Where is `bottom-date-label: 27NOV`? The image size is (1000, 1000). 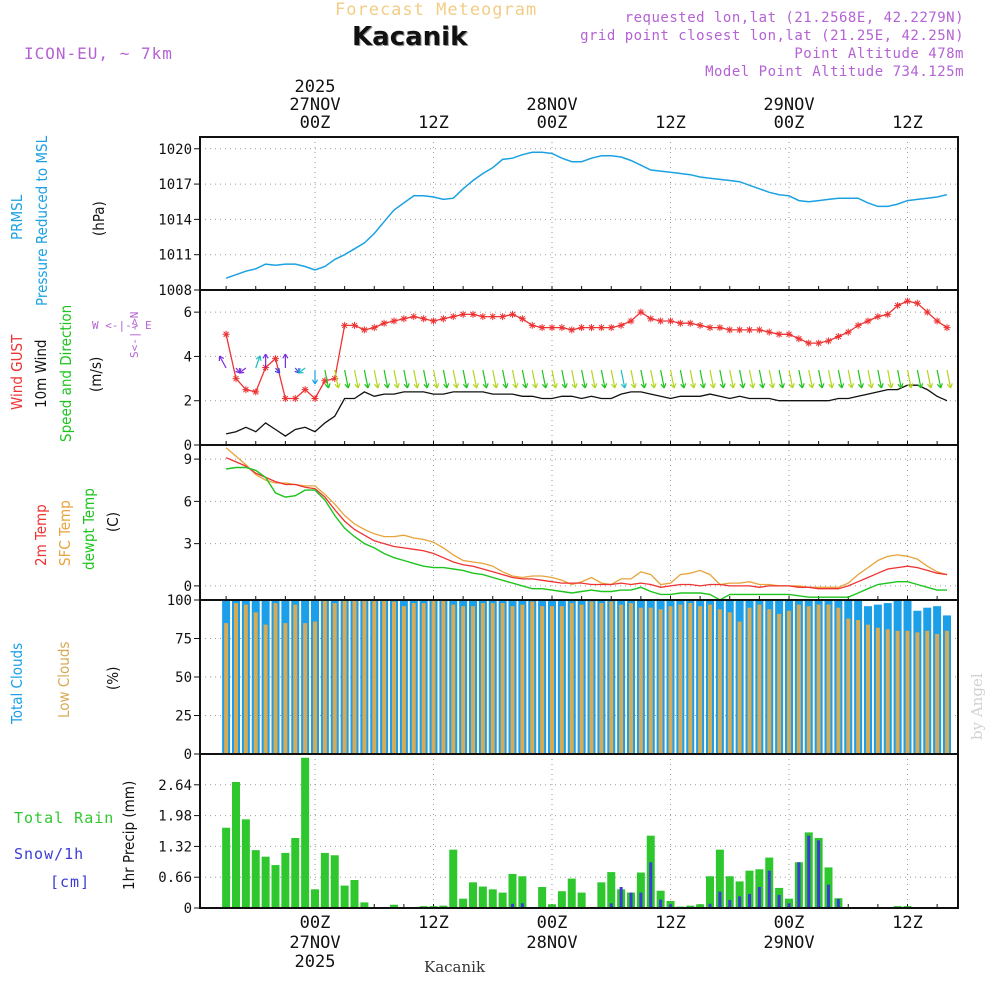
bottom-date-label: 27NOV is located at coordinates (314, 943).